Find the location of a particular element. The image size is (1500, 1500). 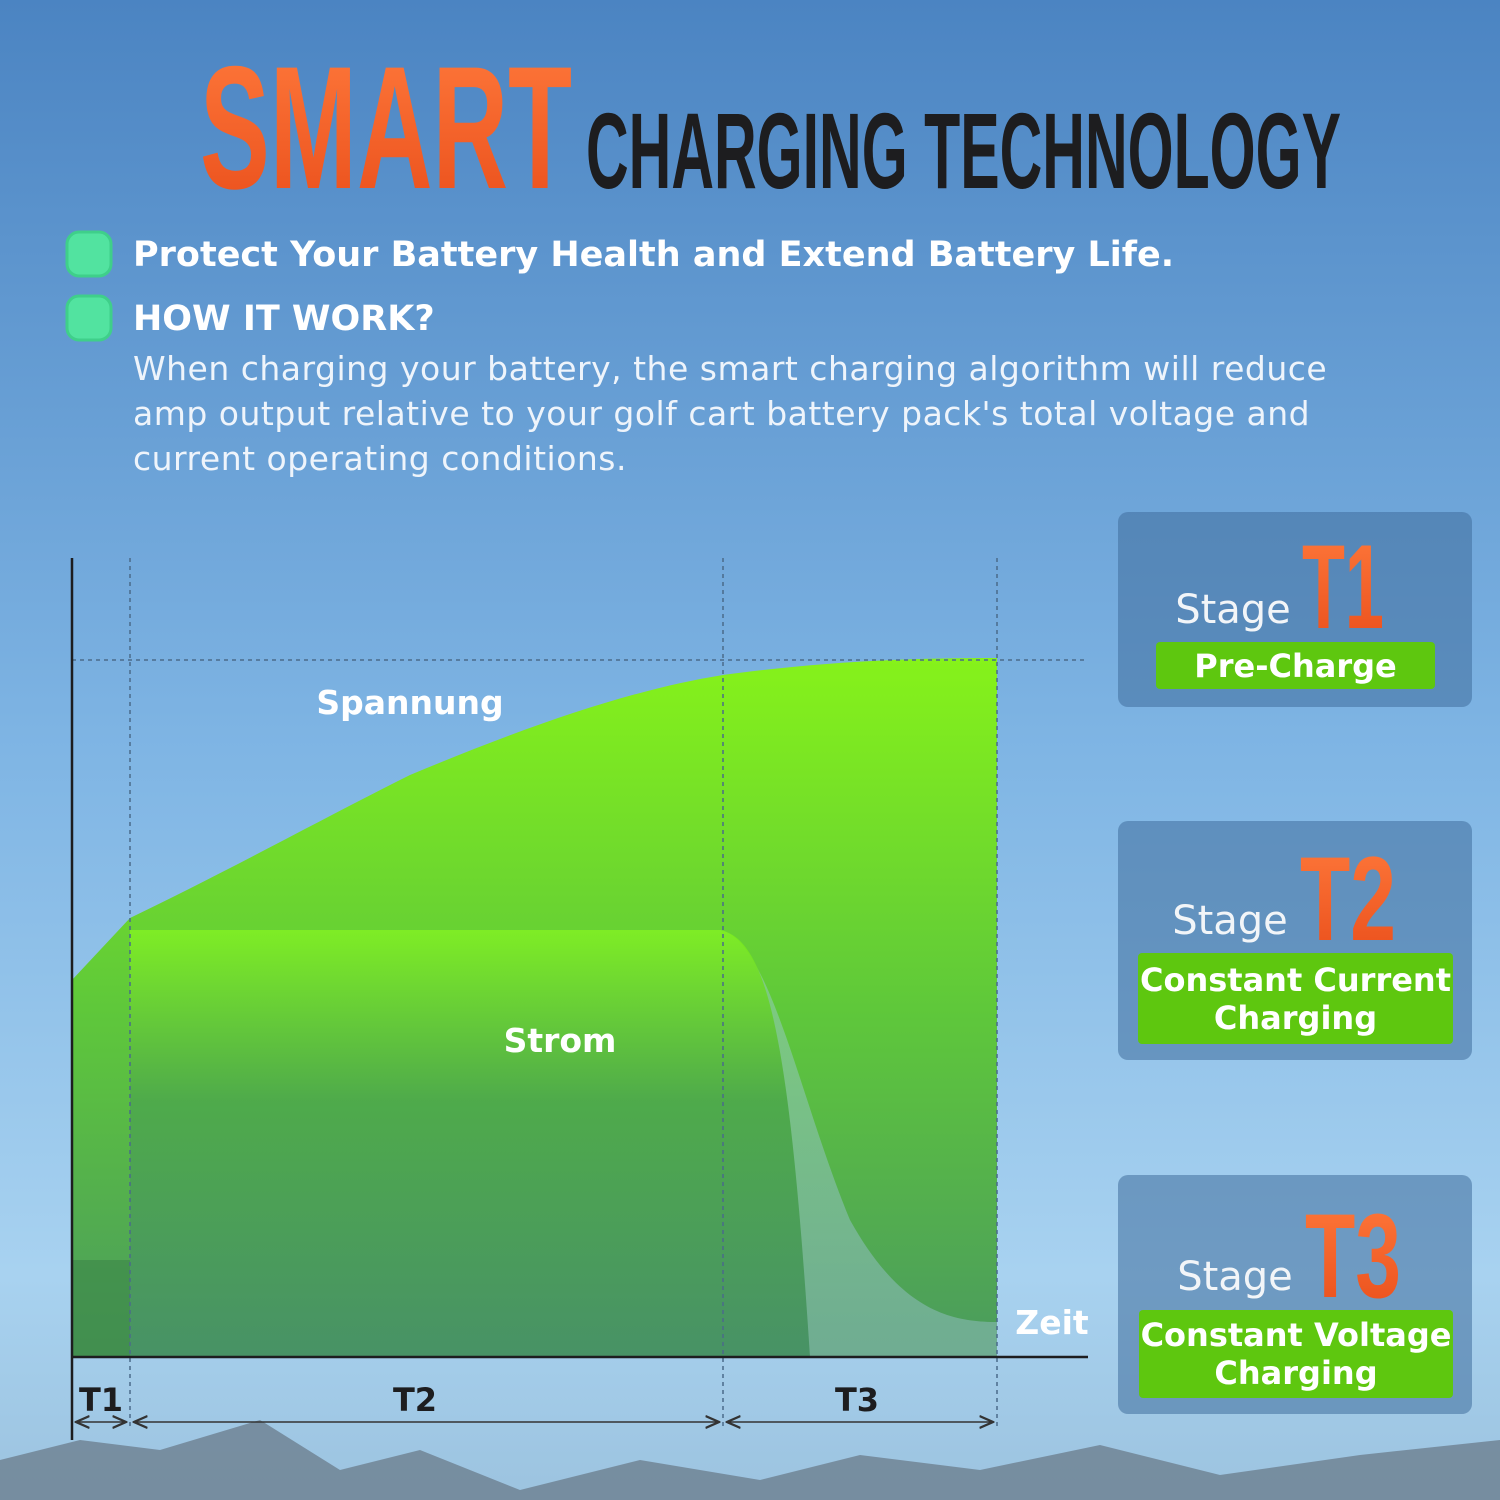

precharge-area is located at coordinates (101, 1308).